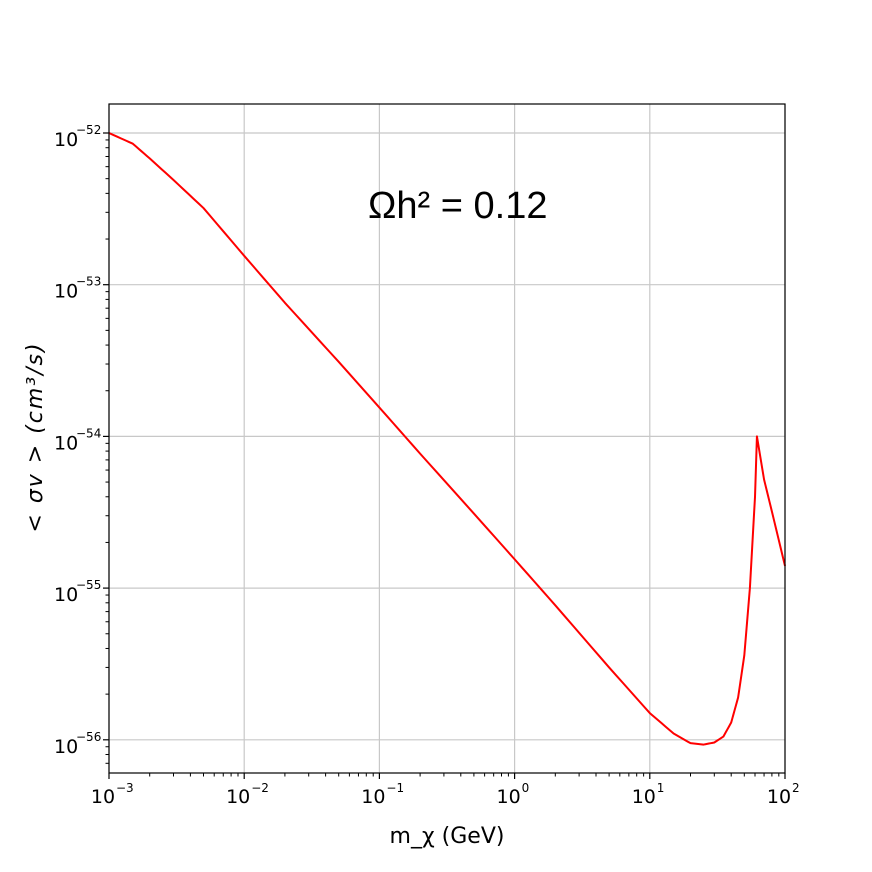 Image resolution: width=872 pixels, height=872 pixels. What do you see at coordinates (457, 206) in the screenshot?
I see `annotation-text: Ωh² = 0.12` at bounding box center [457, 206].